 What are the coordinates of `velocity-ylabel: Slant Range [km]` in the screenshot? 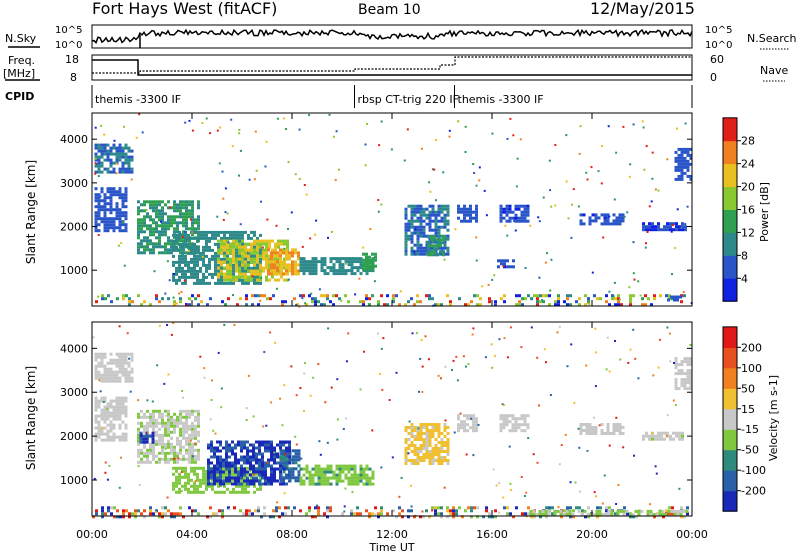 It's located at (31, 418).